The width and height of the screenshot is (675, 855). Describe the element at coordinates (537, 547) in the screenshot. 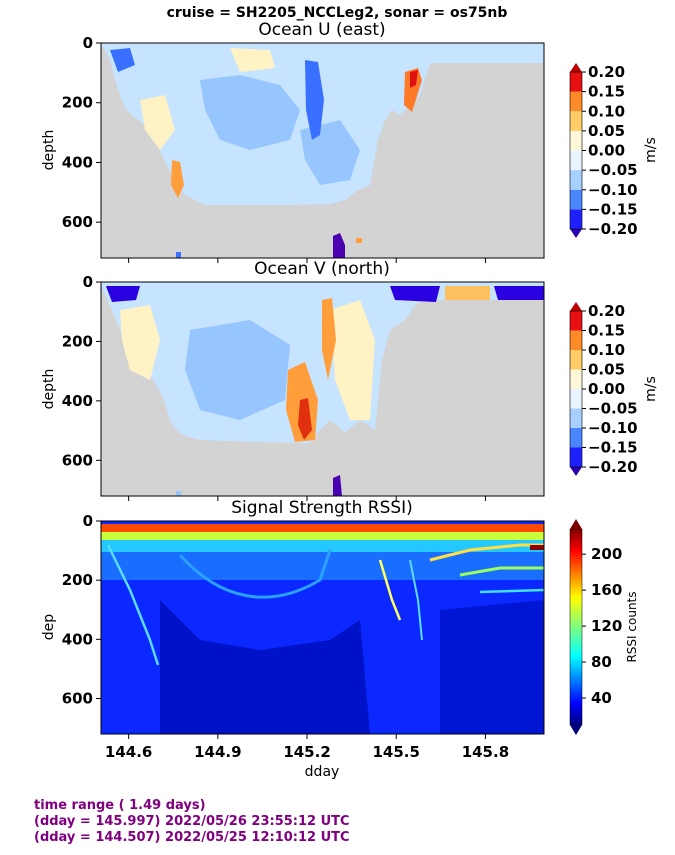

I see `panel-rssi-dark-stripe` at that location.